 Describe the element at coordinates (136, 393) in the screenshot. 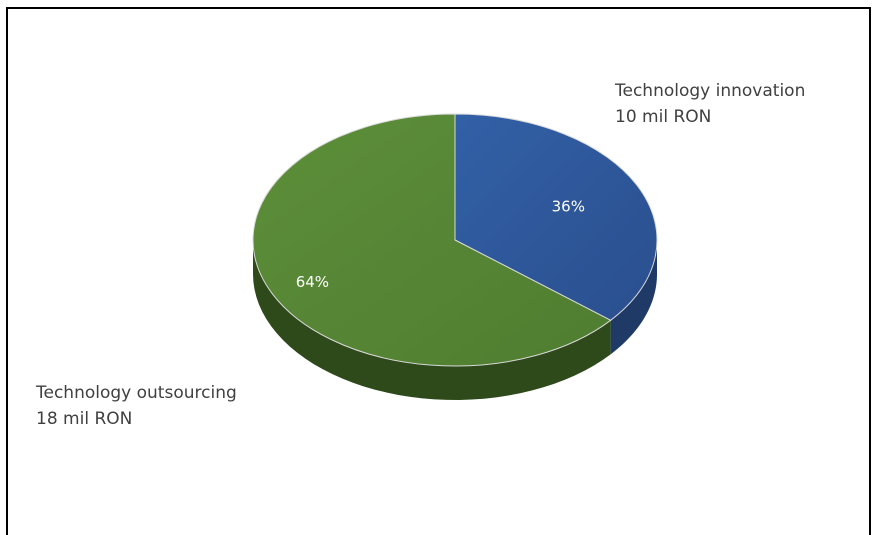

I see `slice-name: Technology outsourcing` at that location.